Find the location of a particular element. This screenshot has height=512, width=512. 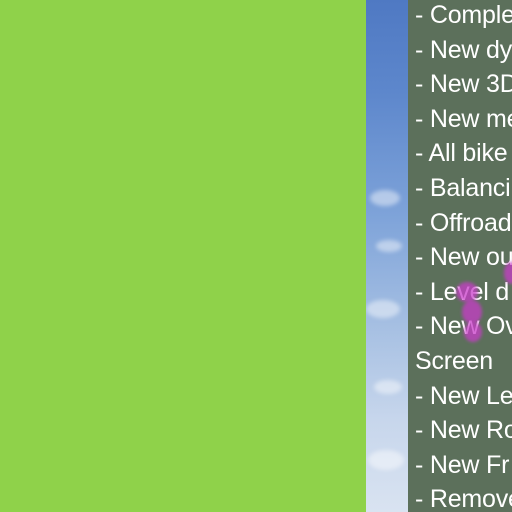

changelog-item: - New dy is located at coordinates (463, 49).